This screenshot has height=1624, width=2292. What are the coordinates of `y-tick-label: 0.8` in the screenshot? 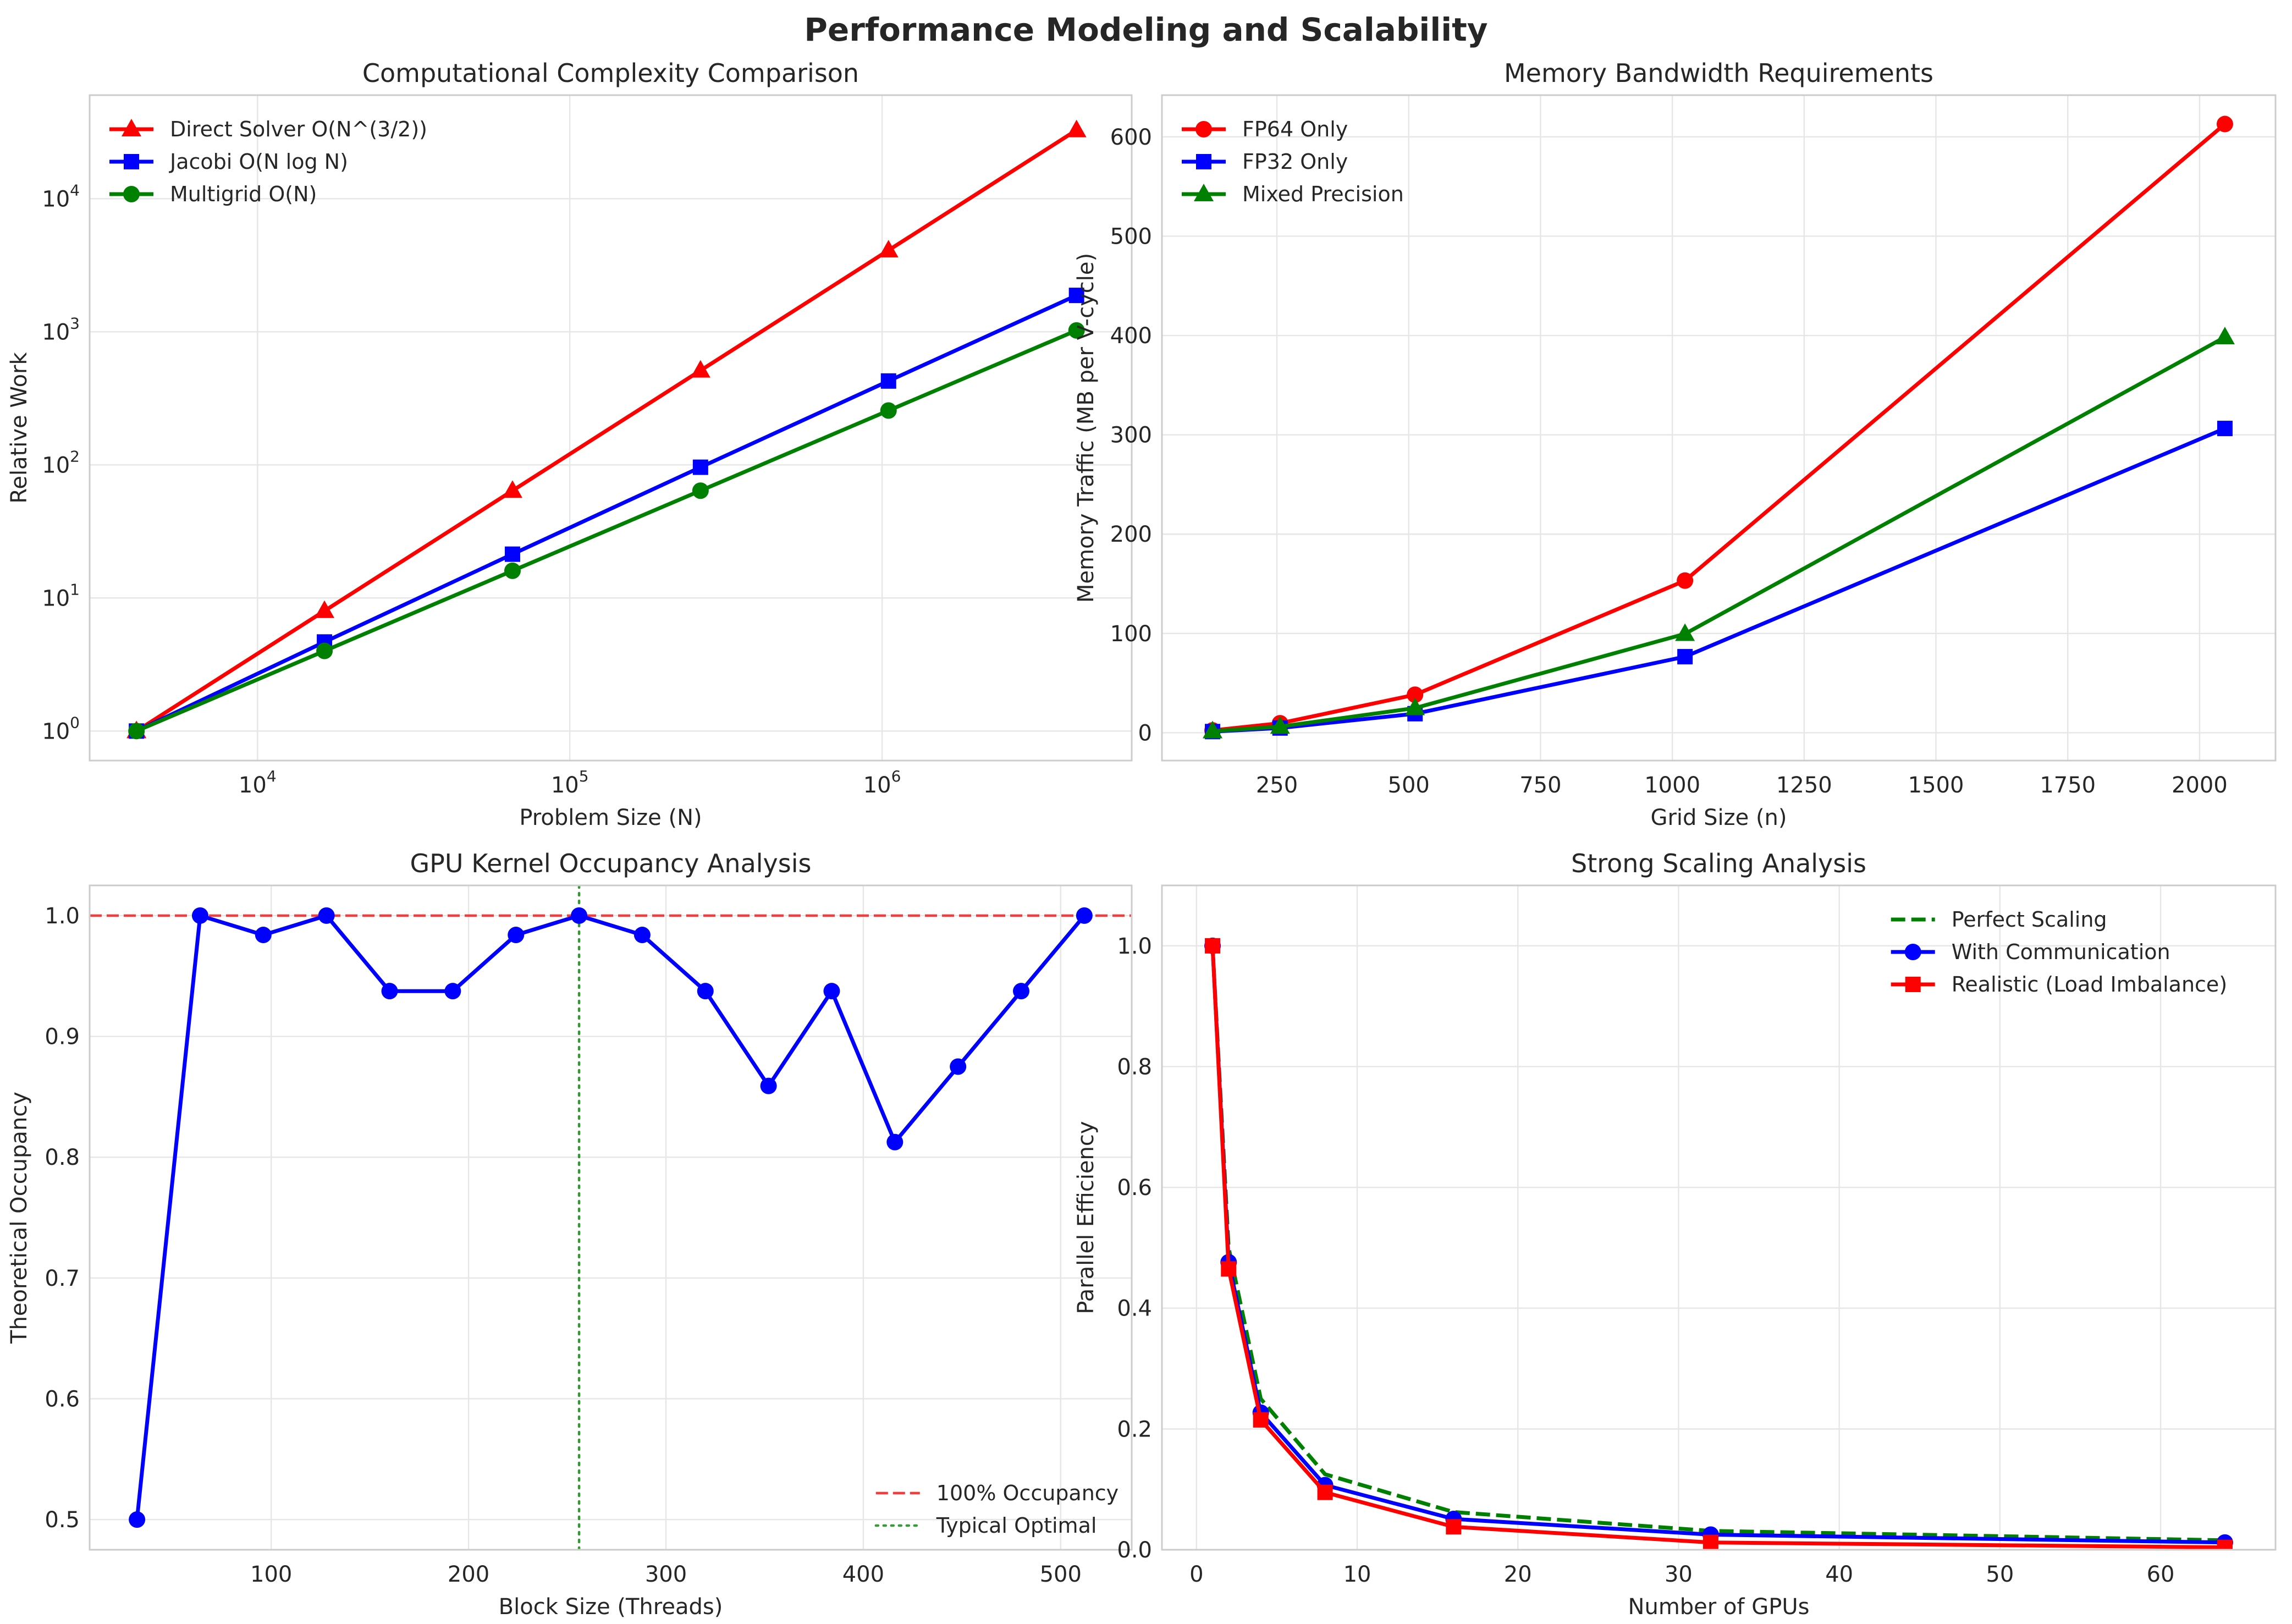 It's located at (62, 1157).